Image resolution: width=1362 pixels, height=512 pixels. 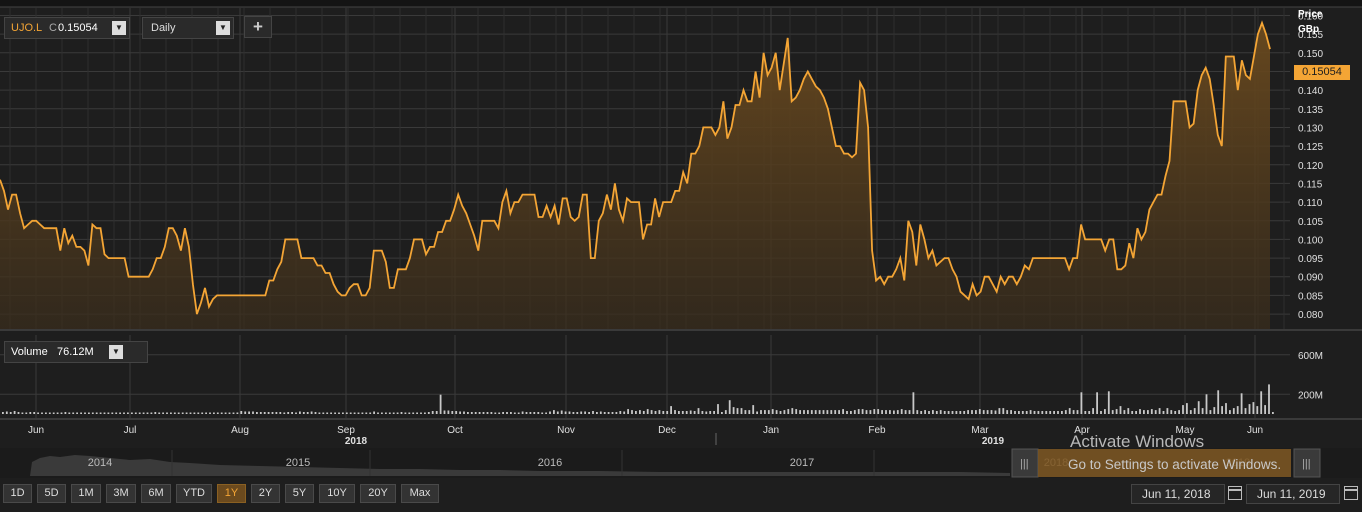 What do you see at coordinates (1178, 494) in the screenshot?
I see `from-date-field: Jun 11, 2018` at bounding box center [1178, 494].